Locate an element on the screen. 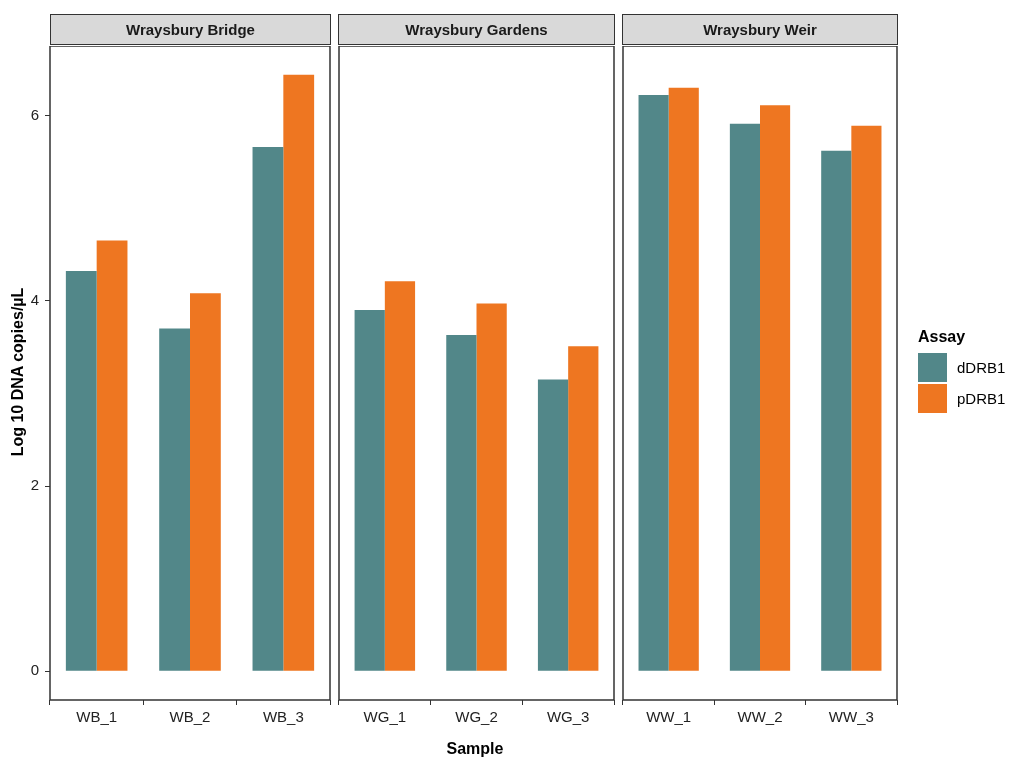 The image size is (1016, 760). y-tick-label: 4 is located at coordinates (34, 299).